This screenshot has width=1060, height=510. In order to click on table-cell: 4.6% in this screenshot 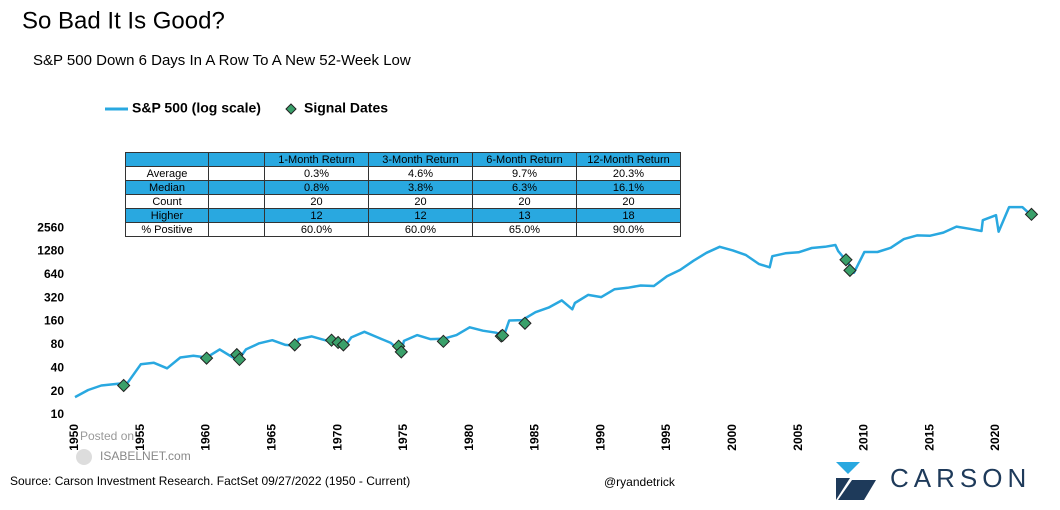, I will do `click(420, 173)`.